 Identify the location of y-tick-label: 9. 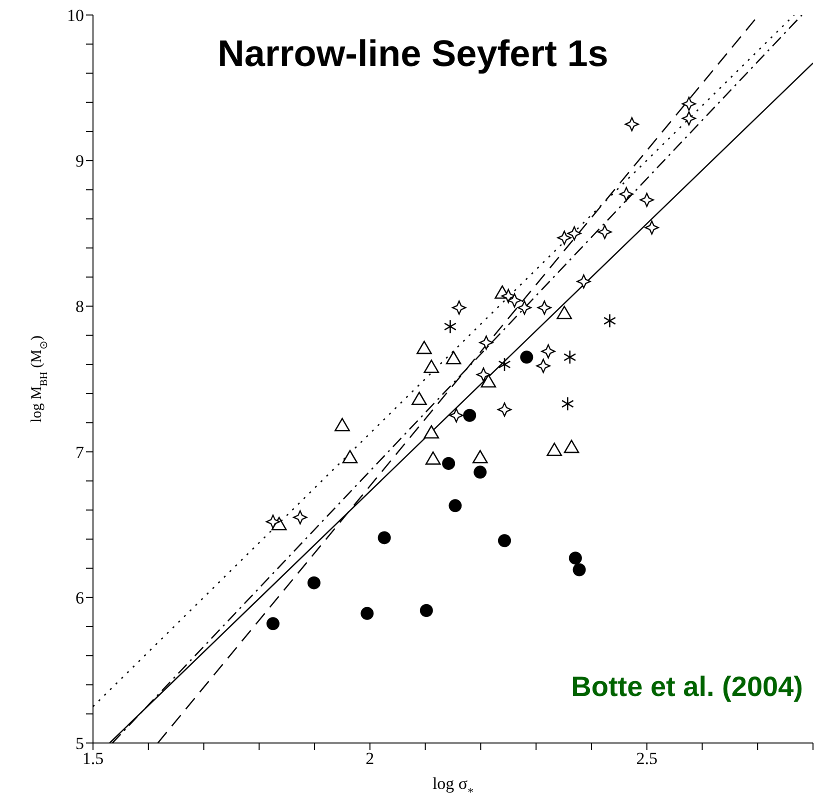
(80, 161).